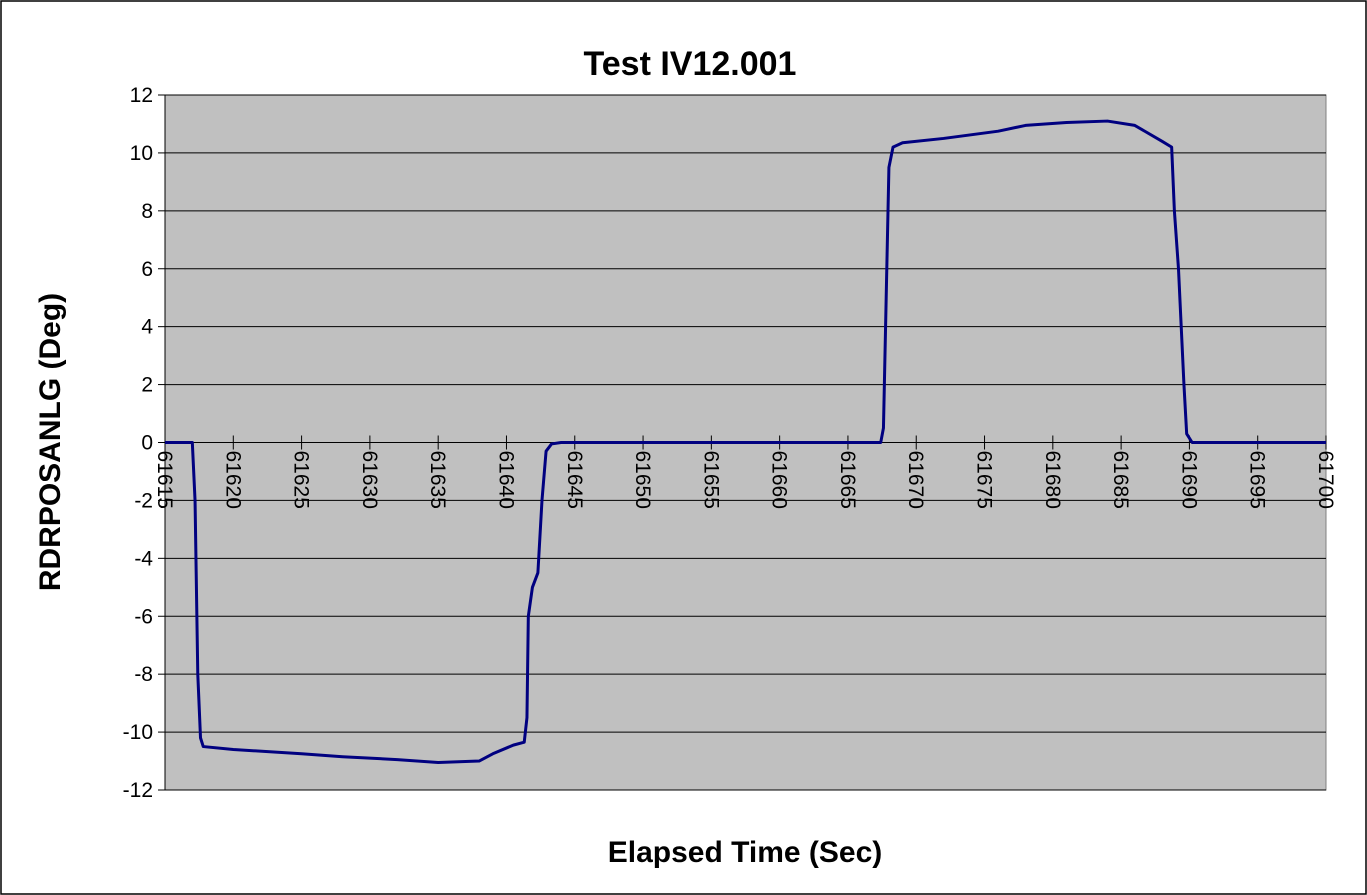 The width and height of the screenshot is (1367, 895). Describe the element at coordinates (779, 480) in the screenshot. I see `x-tick-label: 61660` at that location.